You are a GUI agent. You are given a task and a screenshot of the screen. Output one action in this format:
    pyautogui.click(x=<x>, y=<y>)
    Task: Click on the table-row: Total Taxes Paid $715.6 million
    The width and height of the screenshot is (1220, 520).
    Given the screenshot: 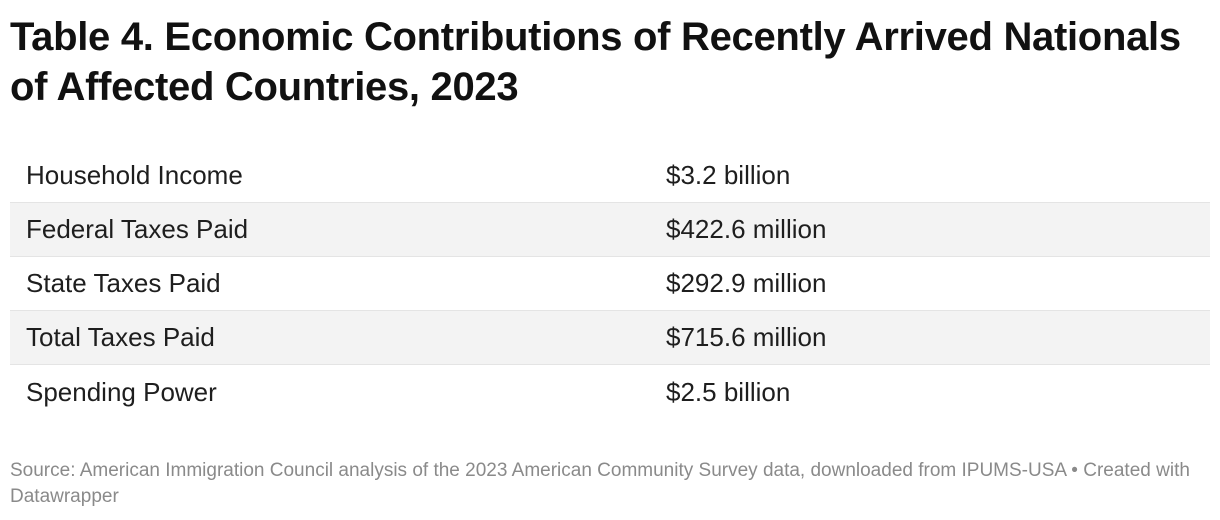 What is the action you would take?
    pyautogui.click(x=610, y=338)
    